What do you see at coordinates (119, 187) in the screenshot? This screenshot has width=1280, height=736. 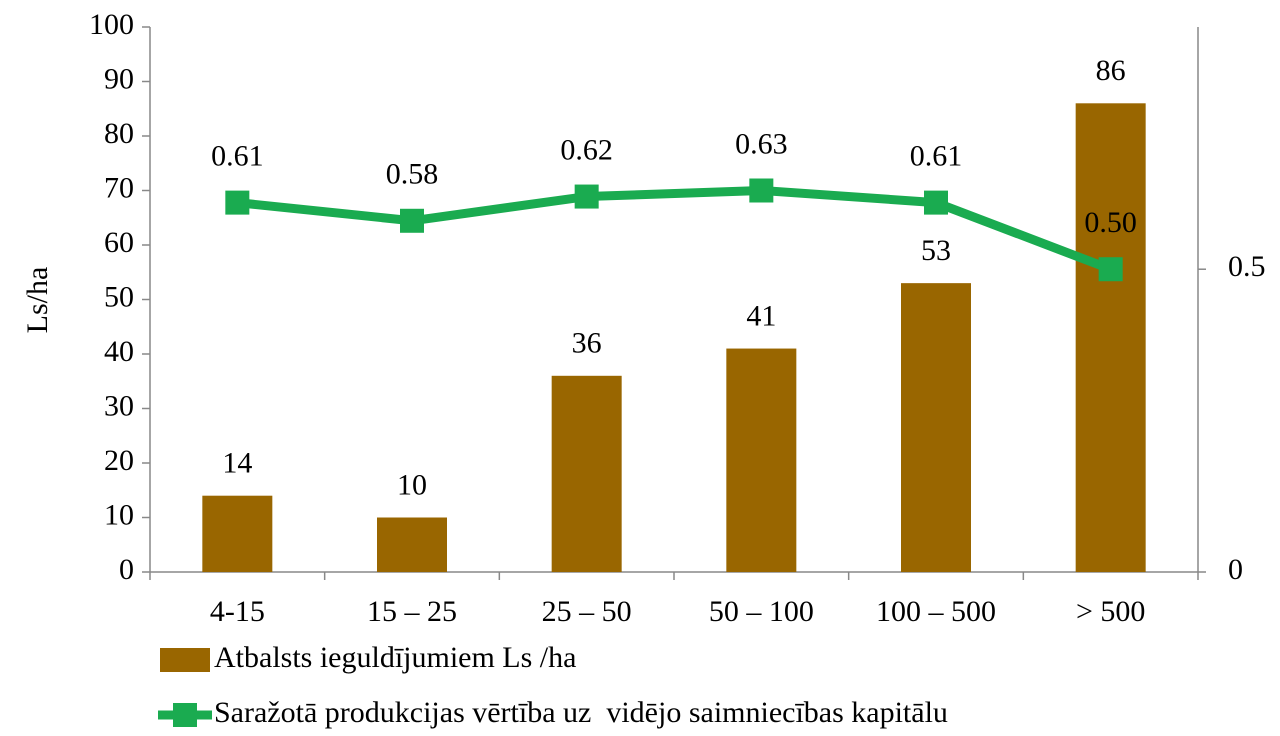 I see `y-tick-label: 70` at bounding box center [119, 187].